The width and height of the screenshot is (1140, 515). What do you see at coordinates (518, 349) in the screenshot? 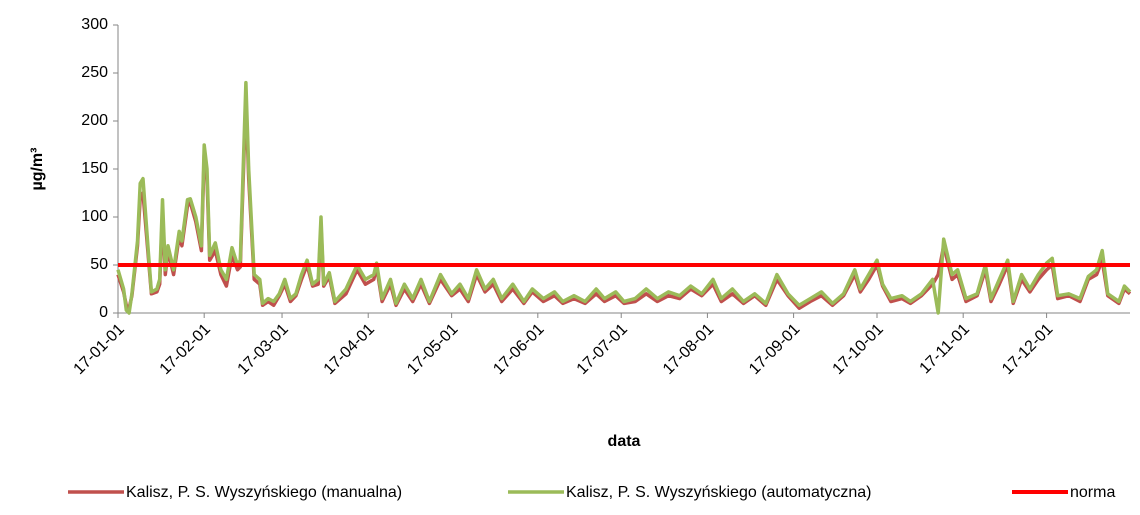
I see `x-tick-label: 17-06-01` at bounding box center [518, 349].